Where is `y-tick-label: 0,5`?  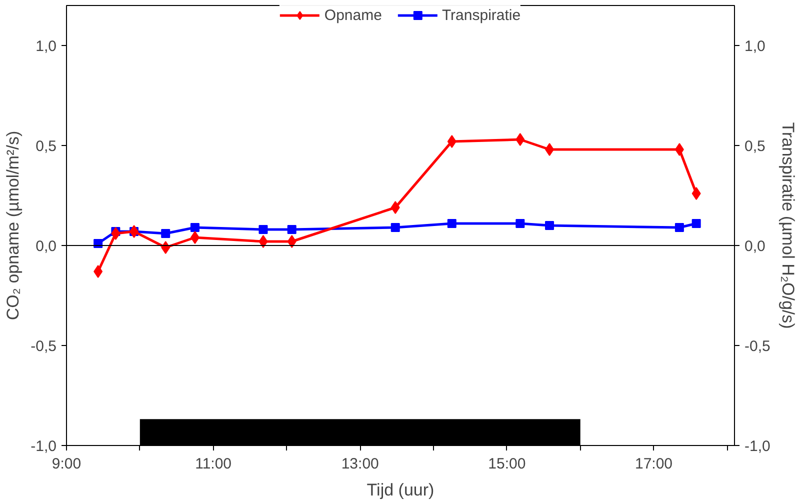
y-tick-label: 0,5 is located at coordinates (46, 146).